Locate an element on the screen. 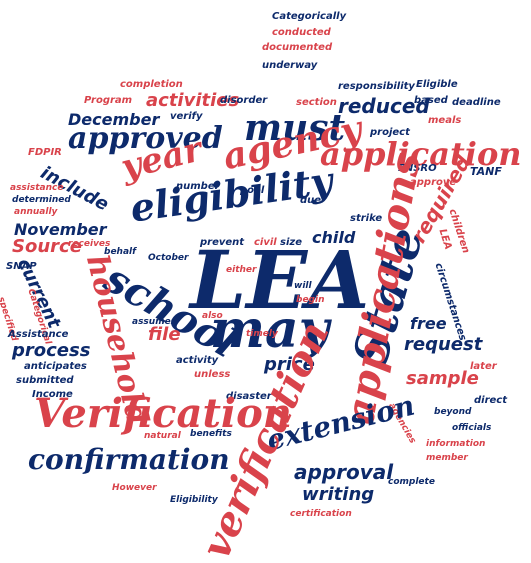  word-lea-small: LEA is located at coordinates (445, 239).